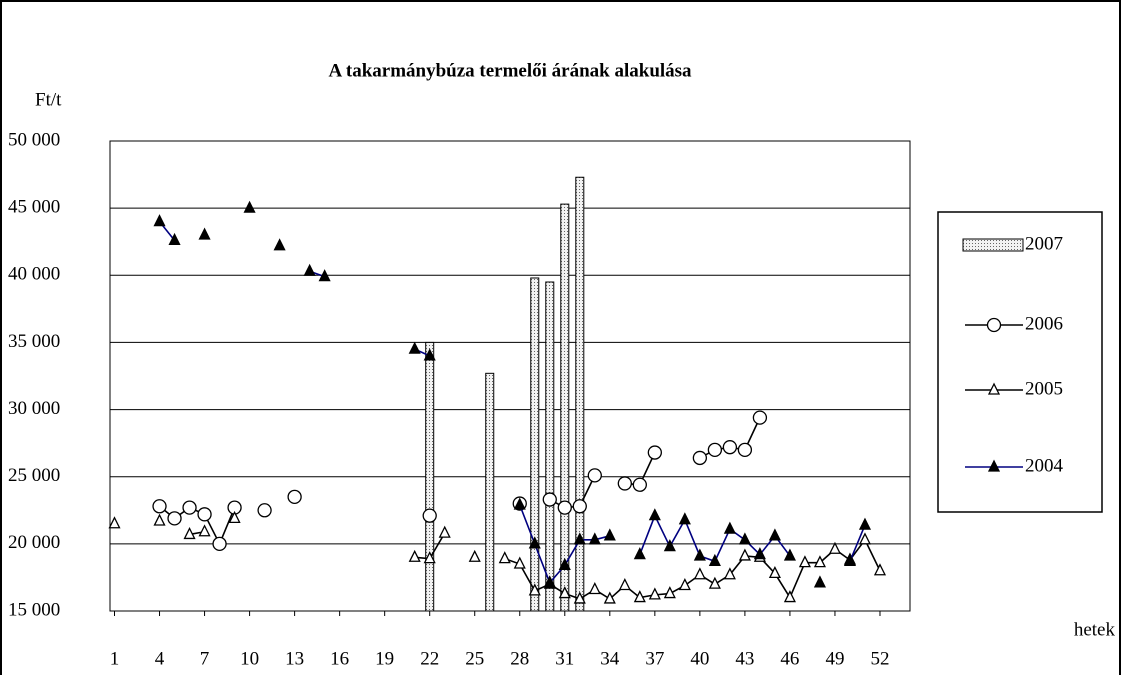  I want to click on legend-swatch, so click(993, 245).